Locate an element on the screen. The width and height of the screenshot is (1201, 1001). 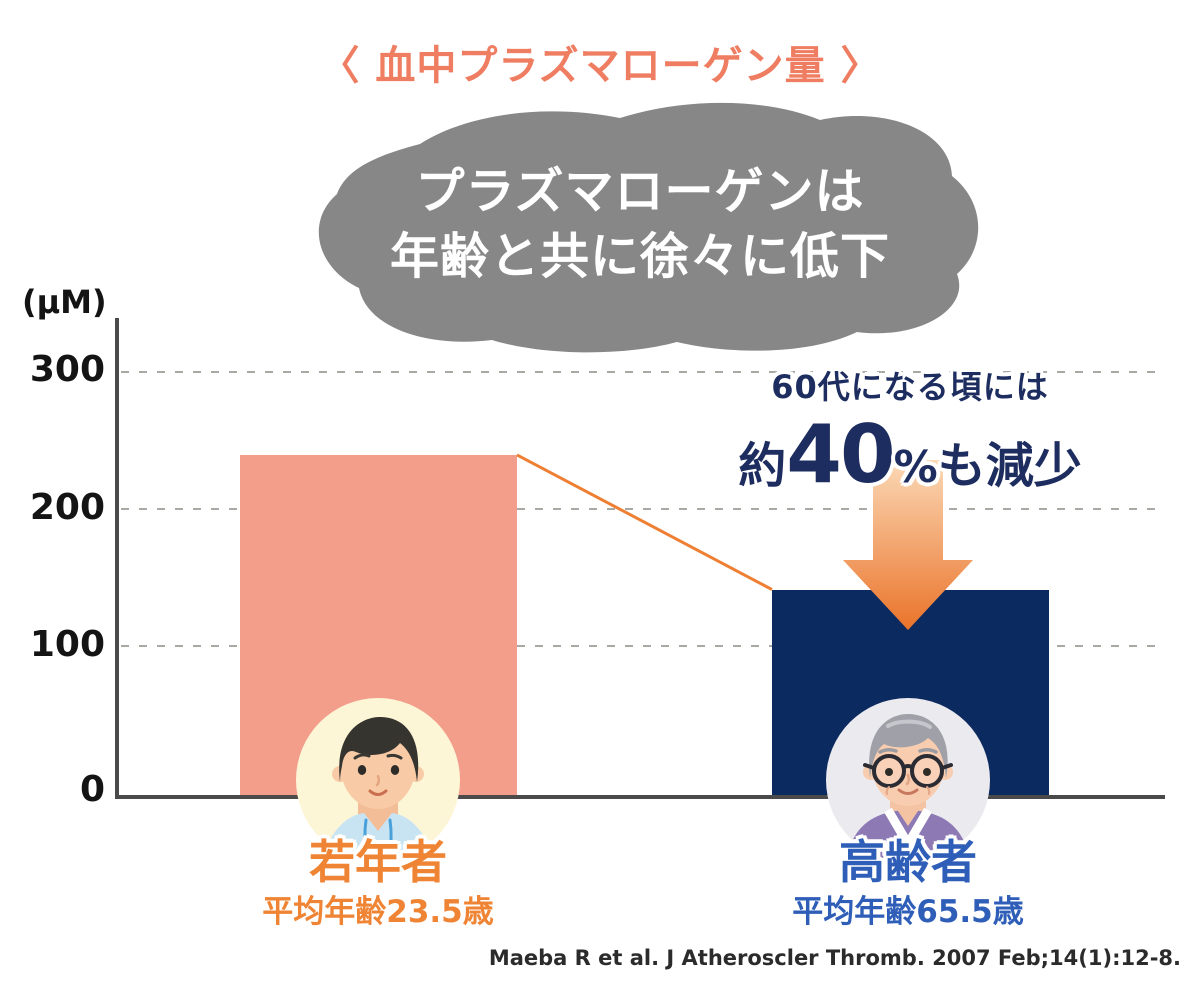
x-axis-line is located at coordinates (640, 797).